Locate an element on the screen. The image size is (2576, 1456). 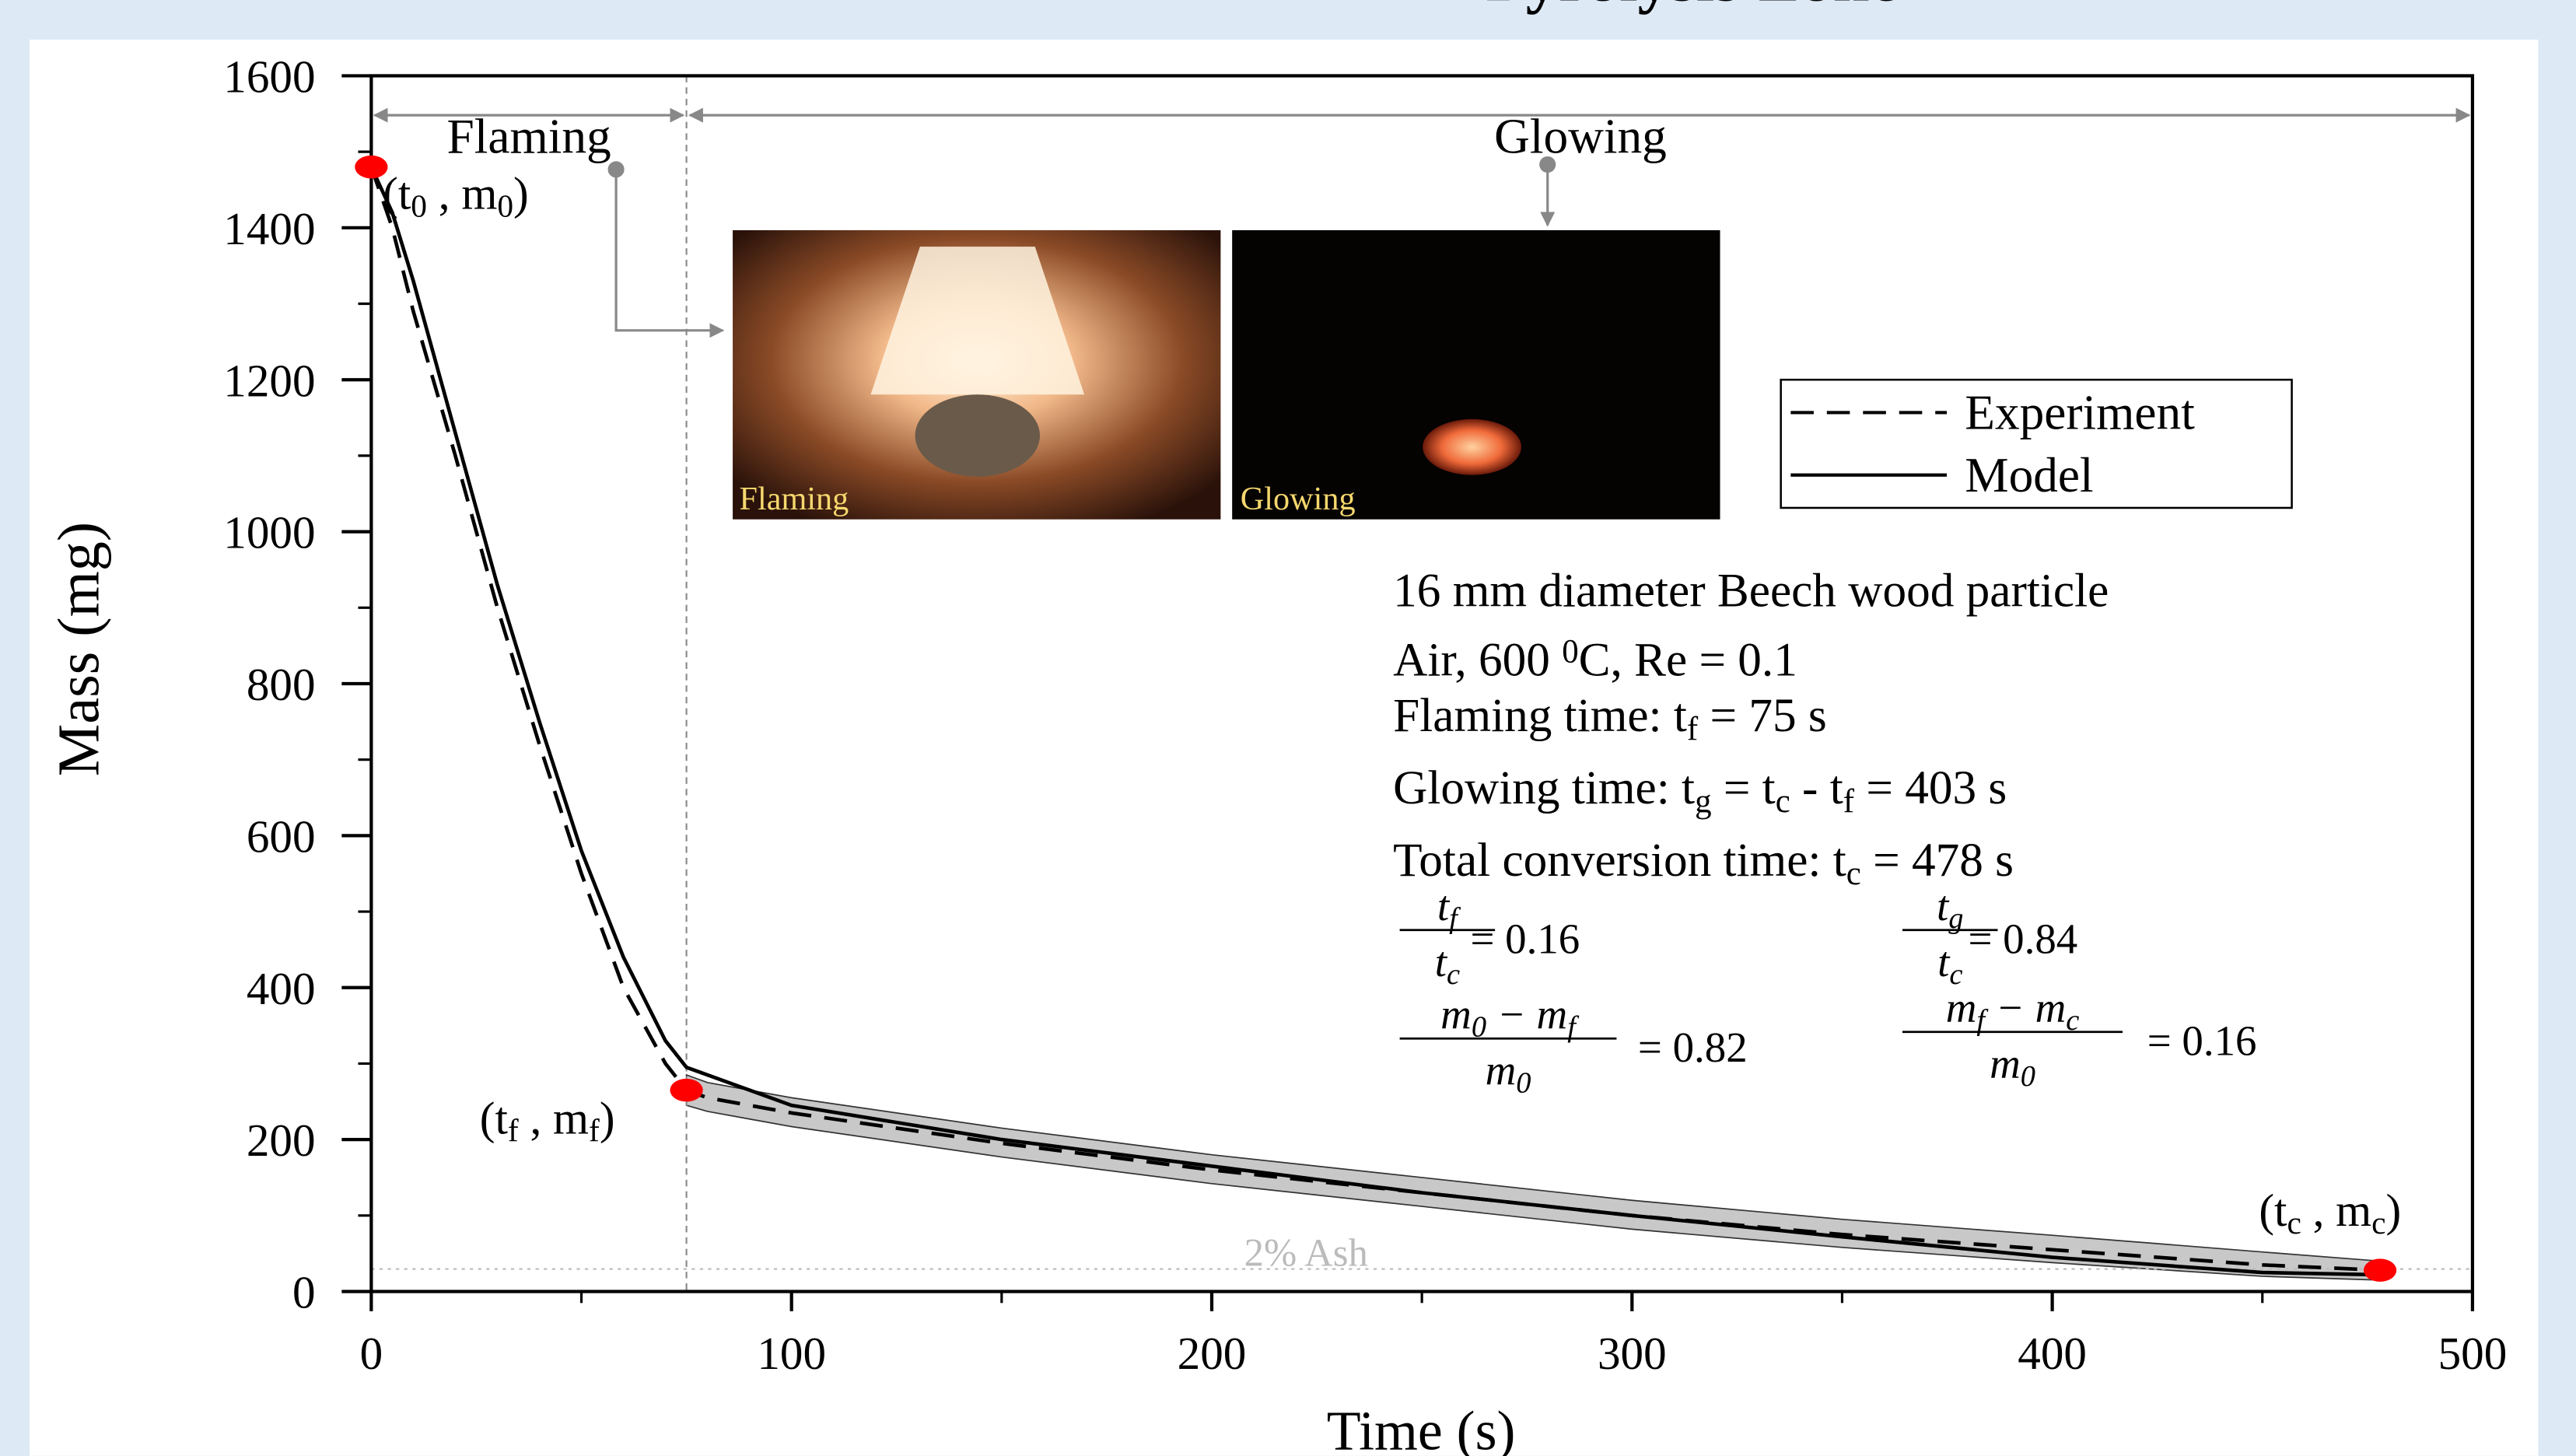
flame-shape is located at coordinates (978, 321).